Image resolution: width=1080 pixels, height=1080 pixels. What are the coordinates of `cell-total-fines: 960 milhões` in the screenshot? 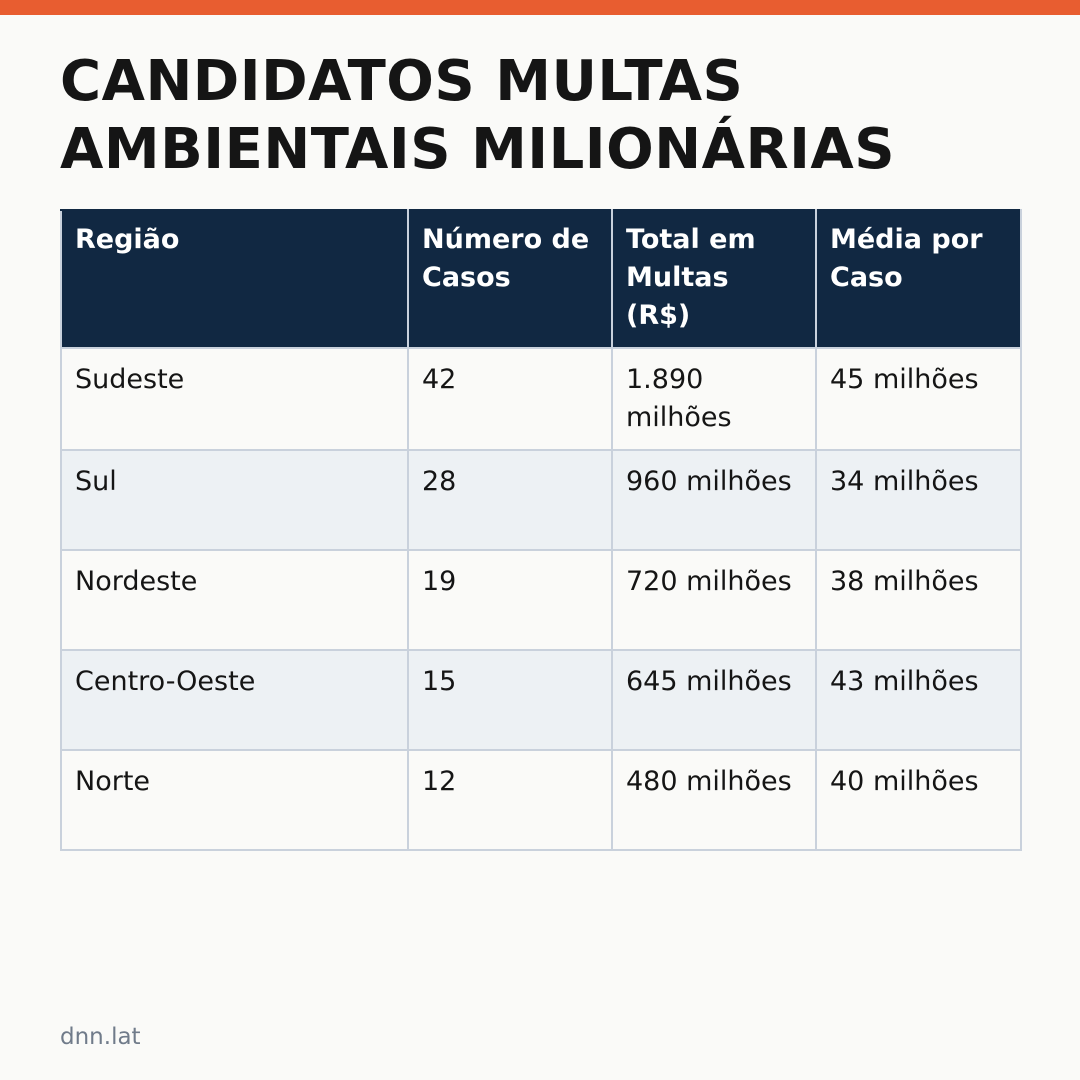 It's located at (714, 500).